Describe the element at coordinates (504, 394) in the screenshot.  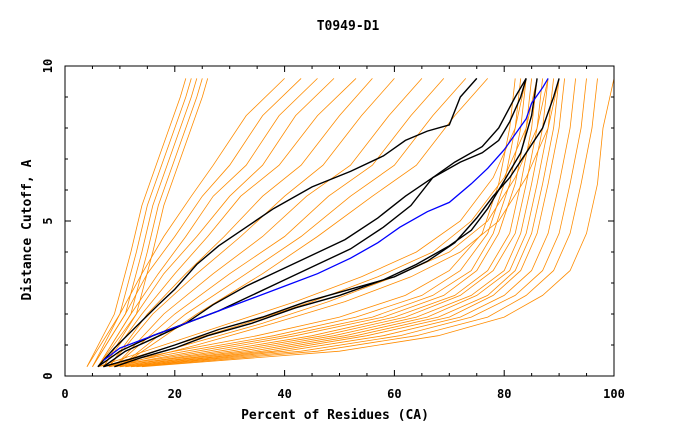
I see `x-tick-label: 80` at that location.